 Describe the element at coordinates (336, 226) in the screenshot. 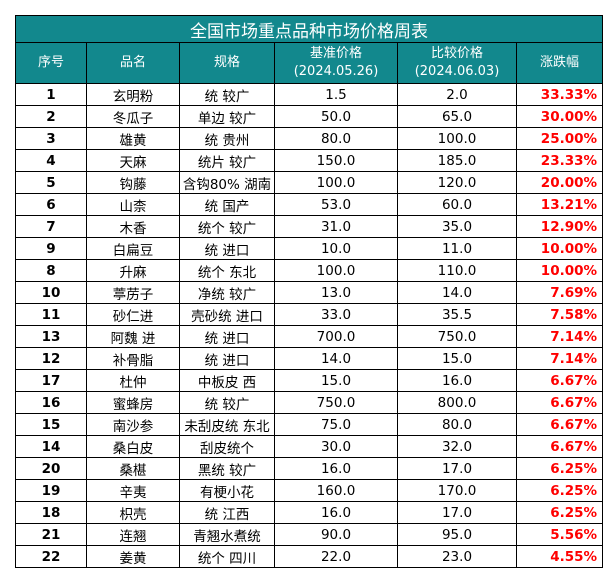

I see `cell-base-price: 31.0` at that location.